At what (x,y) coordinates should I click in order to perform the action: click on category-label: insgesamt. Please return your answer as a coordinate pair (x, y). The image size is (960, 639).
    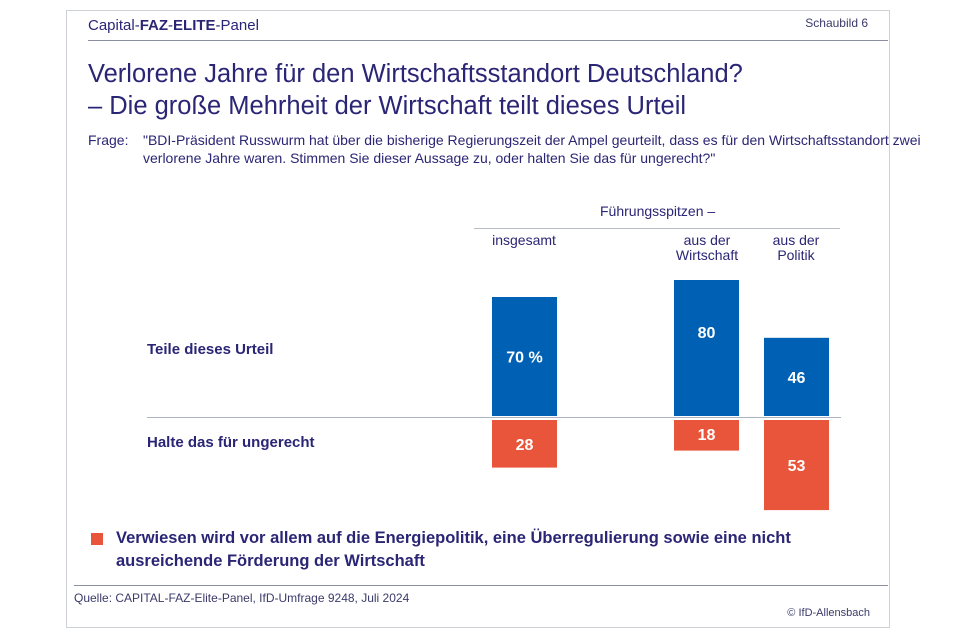
    Looking at the image, I should click on (524, 240).